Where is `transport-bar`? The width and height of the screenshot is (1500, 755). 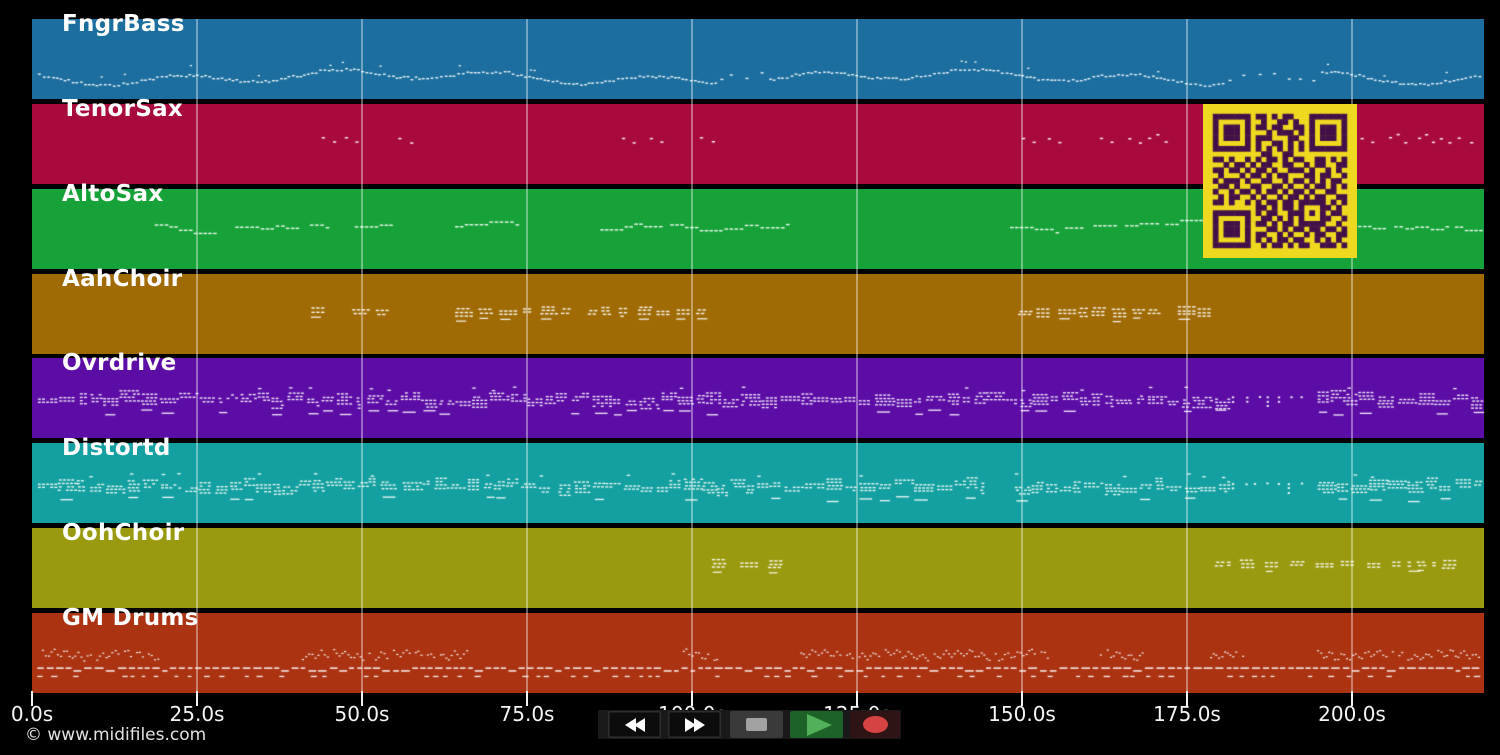 transport-bar is located at coordinates (749, 724).